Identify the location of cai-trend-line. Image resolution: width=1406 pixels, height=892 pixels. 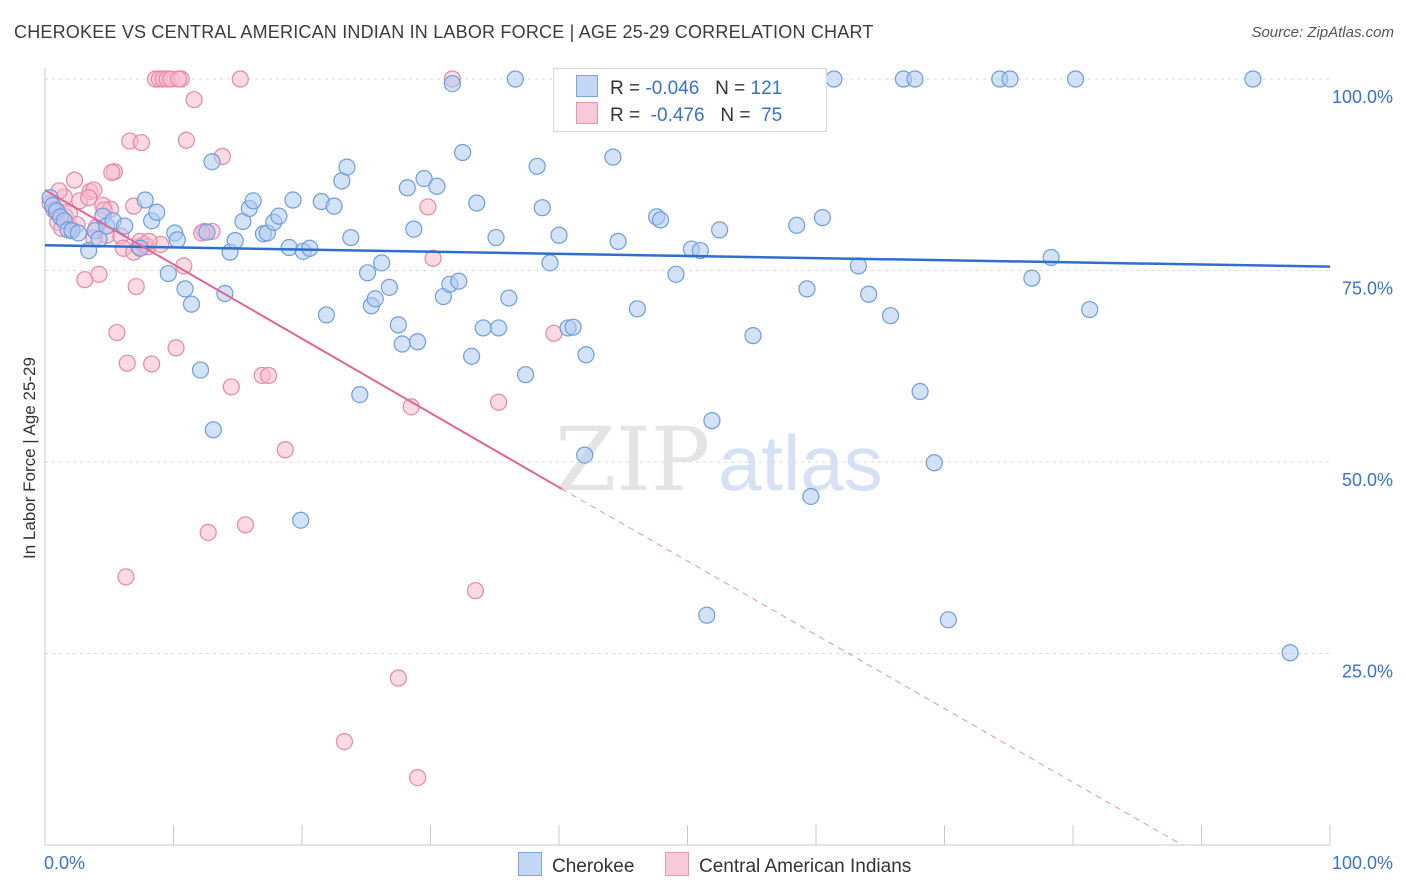
(303, 339).